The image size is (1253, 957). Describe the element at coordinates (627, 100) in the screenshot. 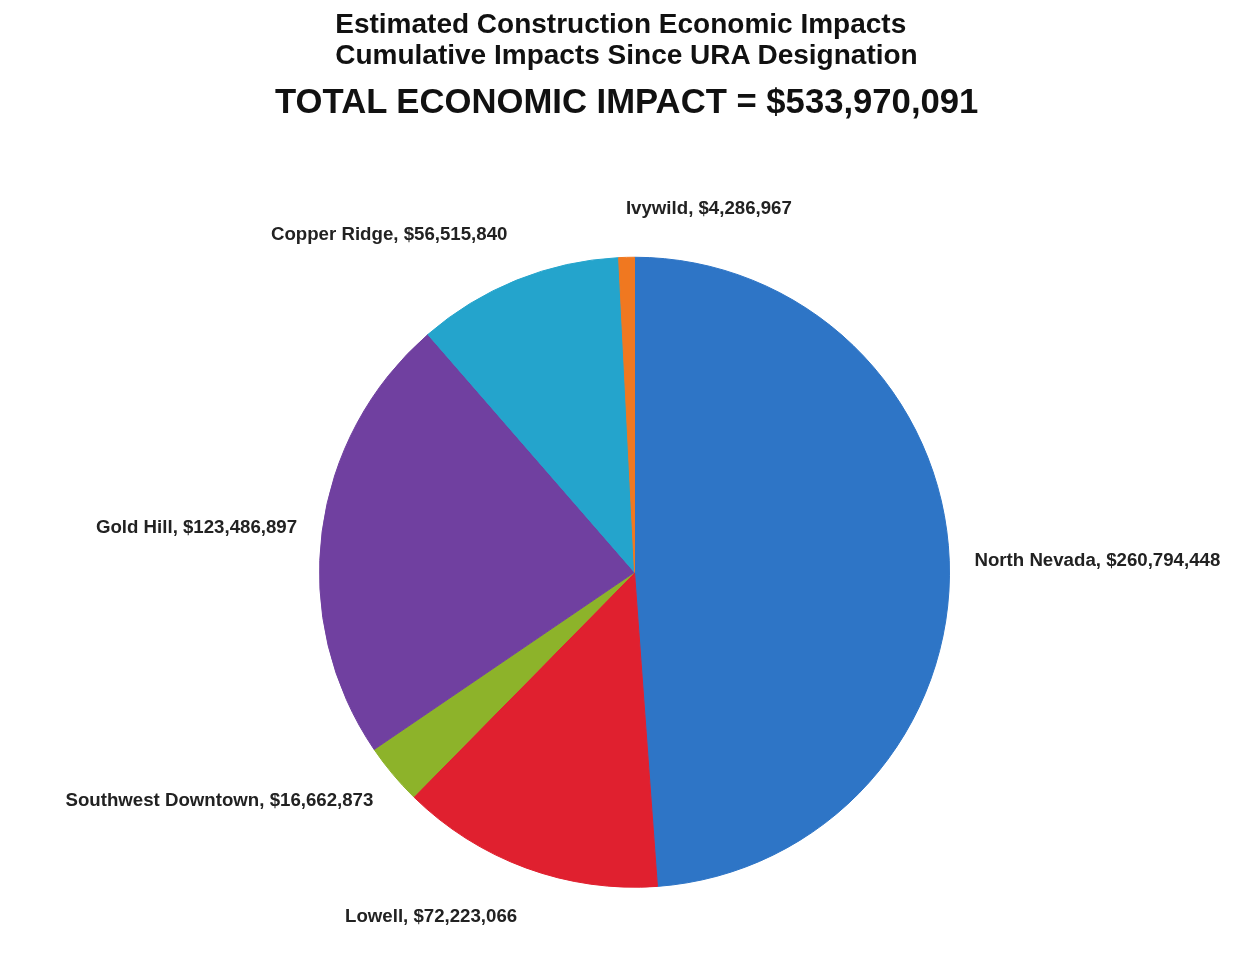

I see `chart-subtitle: TOTAL ECONOMIC IMPACT = $533,970,091` at that location.